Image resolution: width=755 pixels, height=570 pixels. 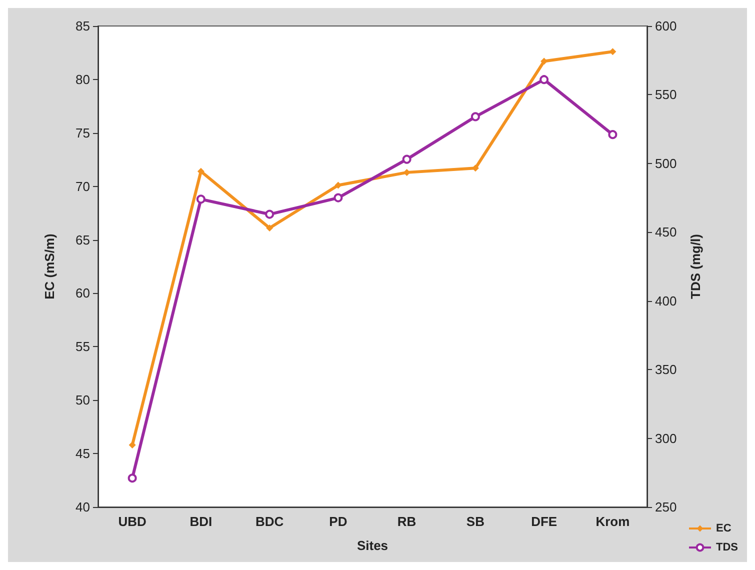 What do you see at coordinates (666, 163) in the screenshot?
I see `y2-tick-label: 500` at bounding box center [666, 163].